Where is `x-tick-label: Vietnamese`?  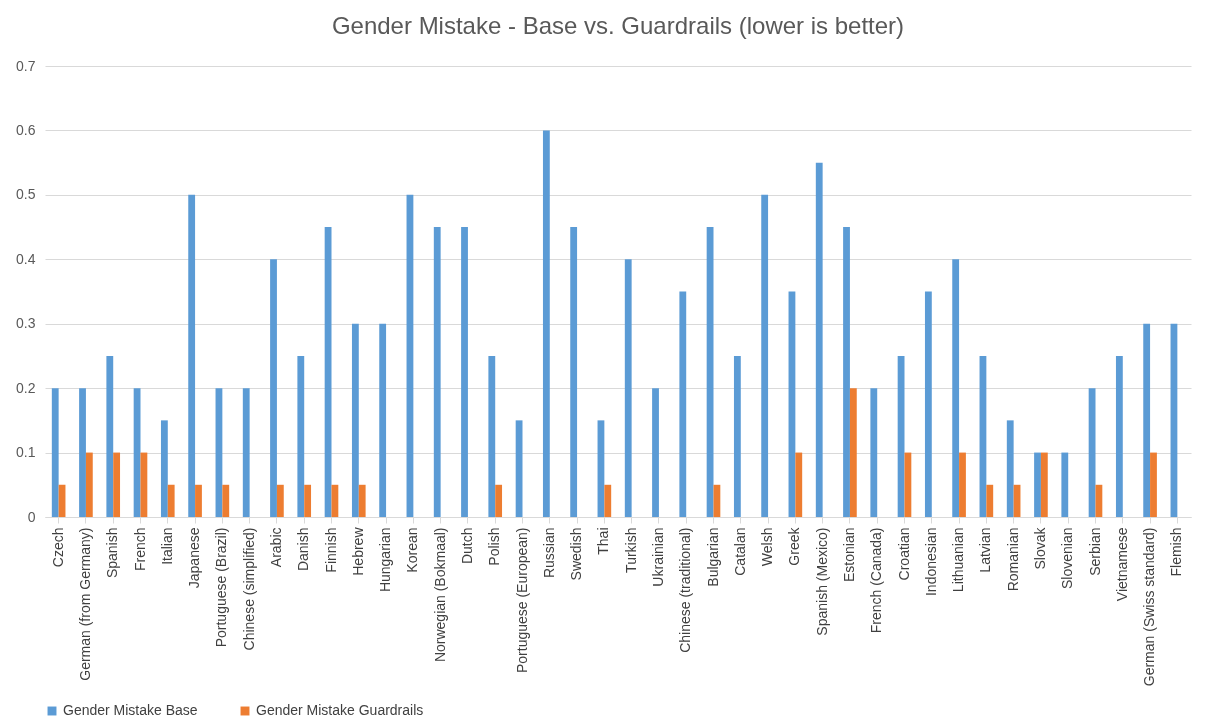
x-tick-label: Vietnamese is located at coordinates (1121, 564).